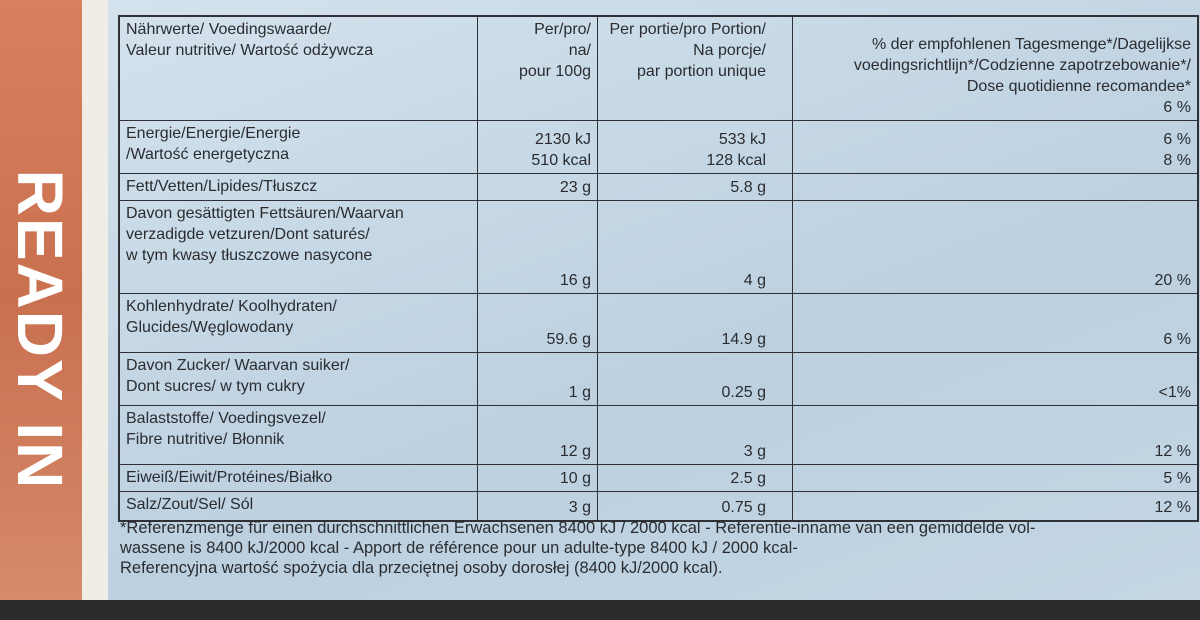  I want to click on cell-line: par portion unique, so click(701, 71).